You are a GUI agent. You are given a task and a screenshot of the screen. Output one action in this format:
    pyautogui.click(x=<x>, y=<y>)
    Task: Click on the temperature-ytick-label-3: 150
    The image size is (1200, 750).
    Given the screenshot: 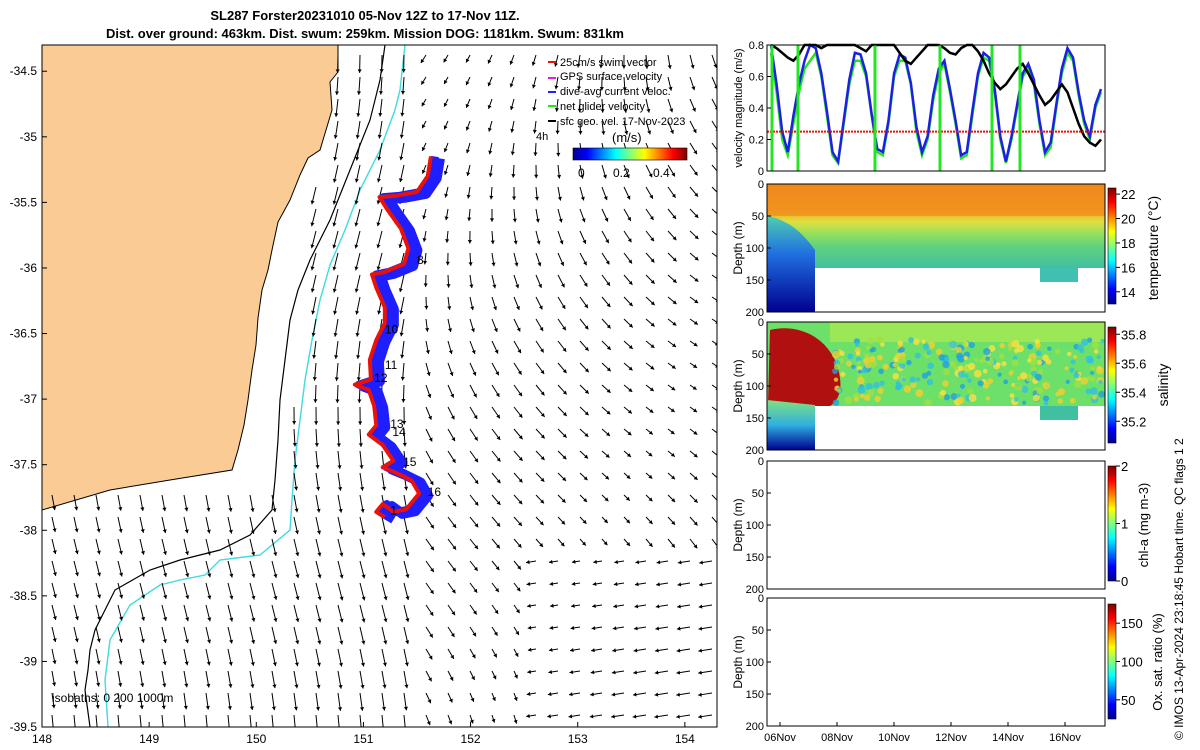 What is the action you would take?
    pyautogui.click(x=755, y=281)
    